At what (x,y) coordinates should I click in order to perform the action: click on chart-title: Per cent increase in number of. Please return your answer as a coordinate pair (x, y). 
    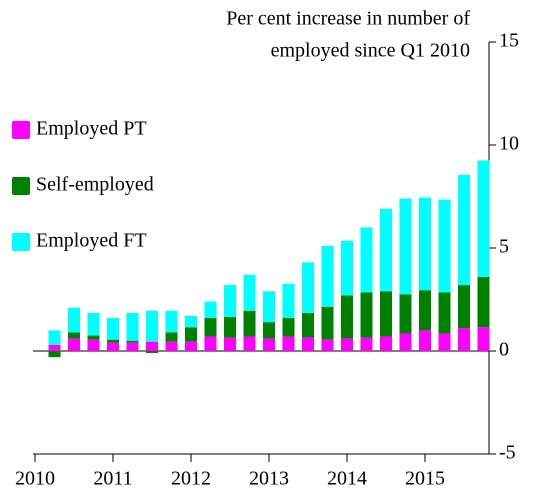
    Looking at the image, I should click on (348, 19).